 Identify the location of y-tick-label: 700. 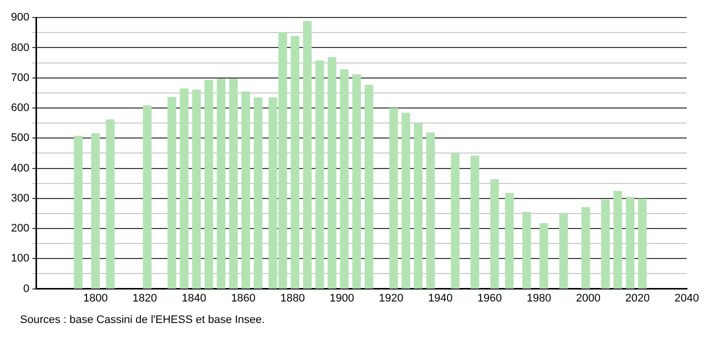
(20, 78).